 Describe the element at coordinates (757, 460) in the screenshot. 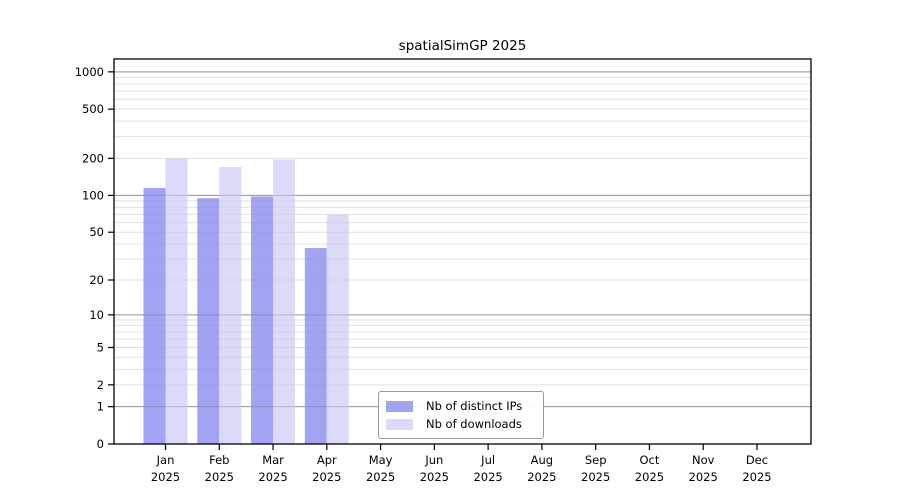

I see `x-tick-label-month: Dec` at that location.